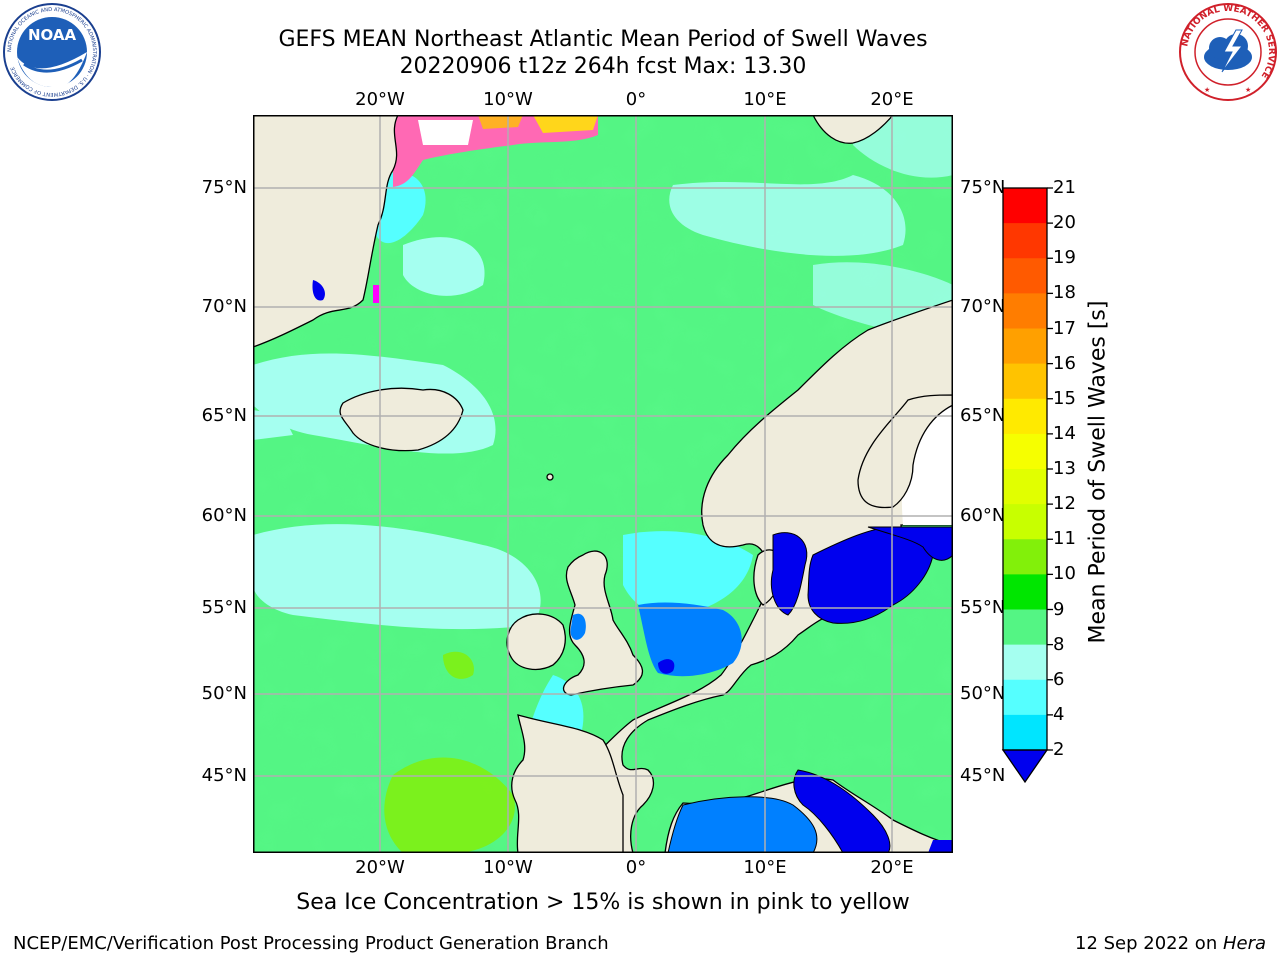 The height and width of the screenshot is (960, 1280). Describe the element at coordinates (892, 99) in the screenshot. I see `lon-label-top-20e: 20°E` at that location.